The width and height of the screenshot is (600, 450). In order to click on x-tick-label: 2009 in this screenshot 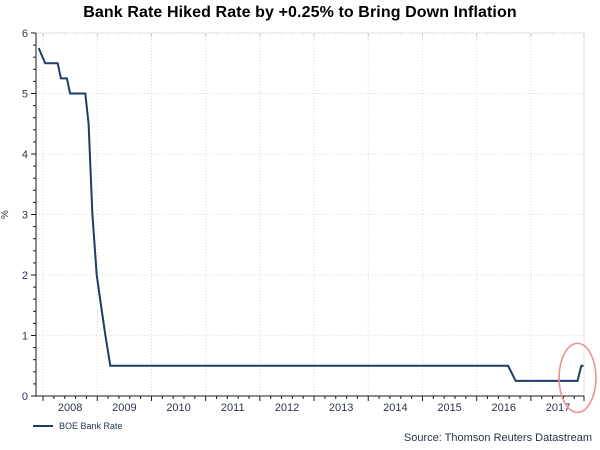, I will do `click(124, 408)`.